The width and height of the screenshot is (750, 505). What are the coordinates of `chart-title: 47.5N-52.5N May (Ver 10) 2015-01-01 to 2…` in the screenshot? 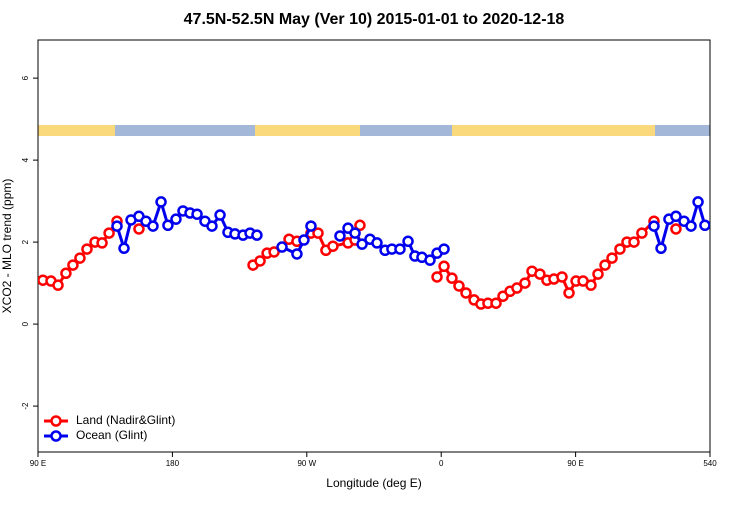 It's located at (374, 19).